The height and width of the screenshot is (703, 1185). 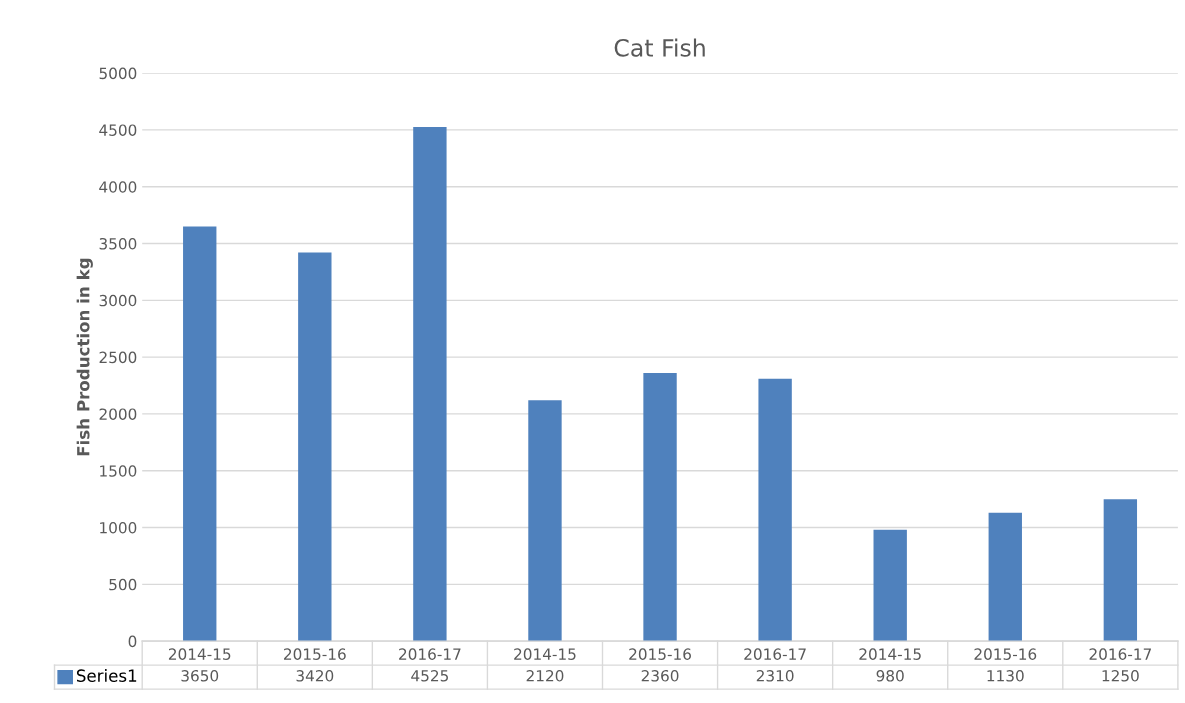 What do you see at coordinates (1005, 676) in the screenshot?
I see `data-label: 1130` at bounding box center [1005, 676].